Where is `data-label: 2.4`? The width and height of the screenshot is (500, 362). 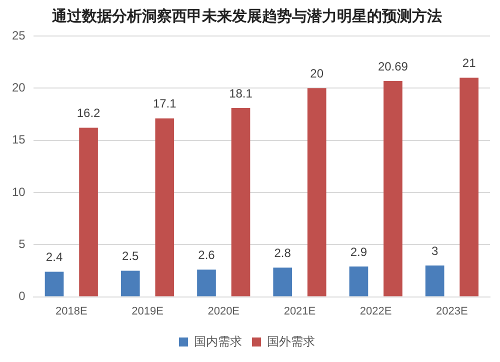
data-label: 2.4 is located at coordinates (54, 257).